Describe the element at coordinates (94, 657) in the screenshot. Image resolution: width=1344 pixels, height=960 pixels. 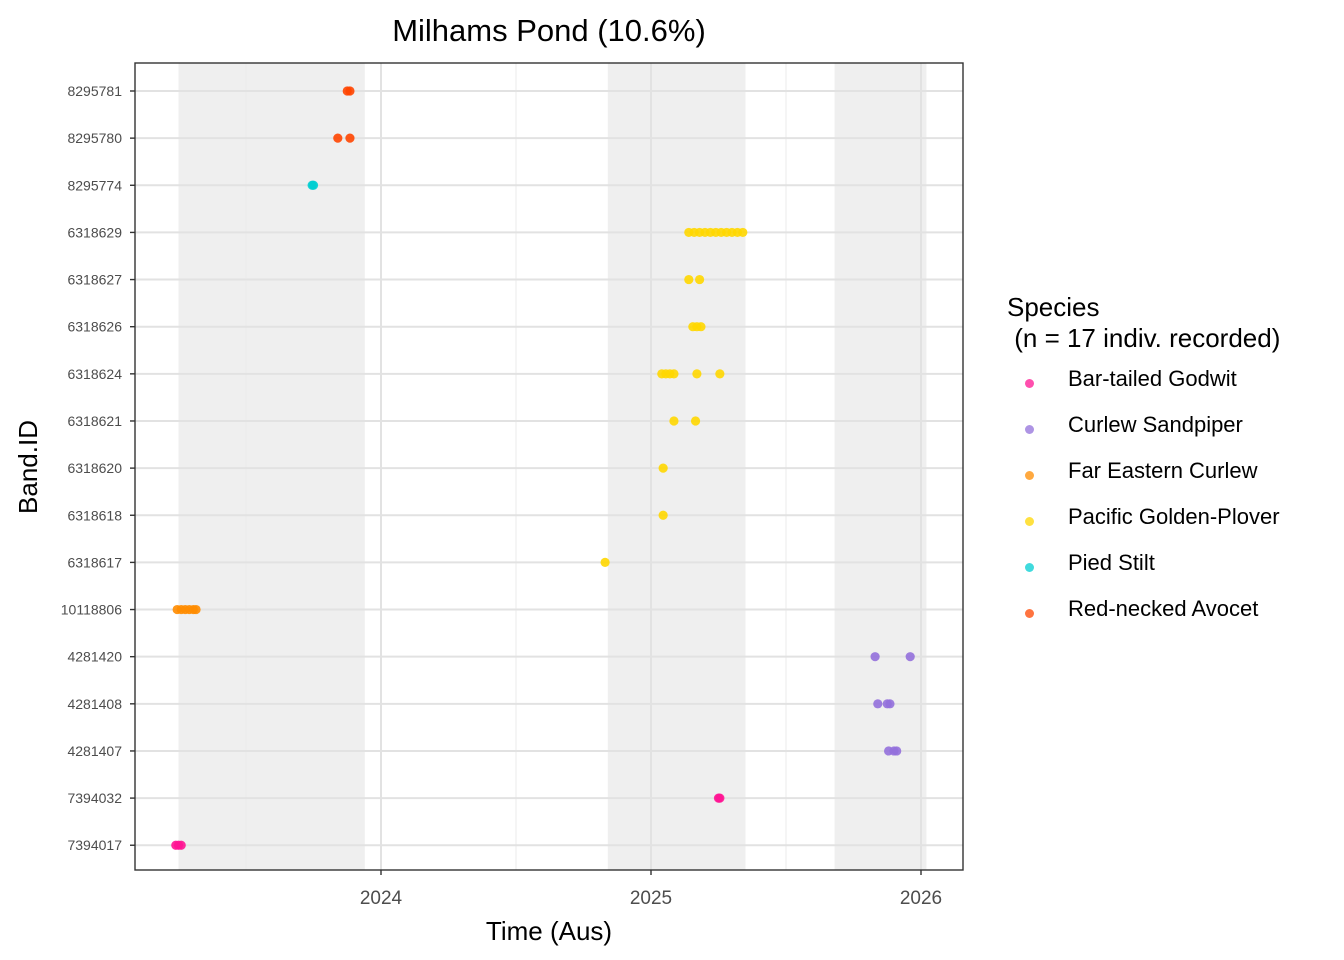
I see `y-tick-label-4281420: 4281420` at that location.